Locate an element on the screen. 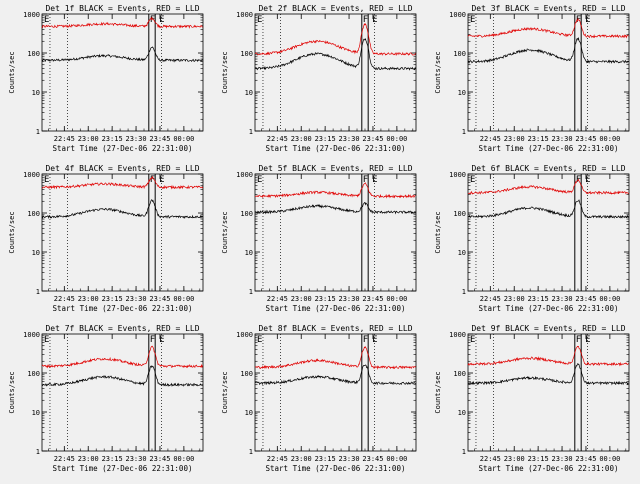 The height and width of the screenshot is (484, 640). panel-title: Det 4f BLACK = Events, RED = LLD is located at coordinates (122, 168).